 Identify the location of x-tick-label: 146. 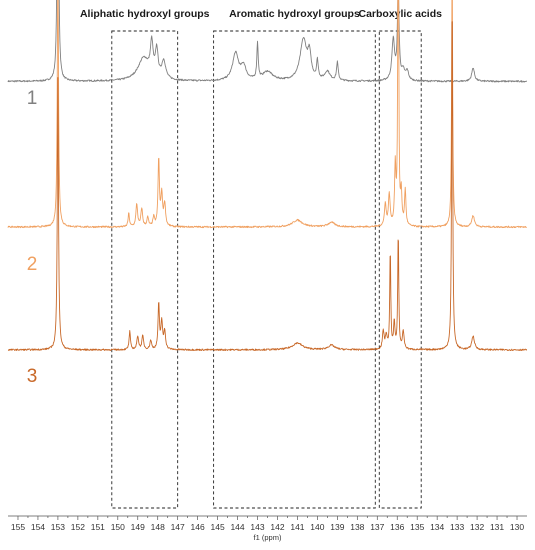
(198, 527).